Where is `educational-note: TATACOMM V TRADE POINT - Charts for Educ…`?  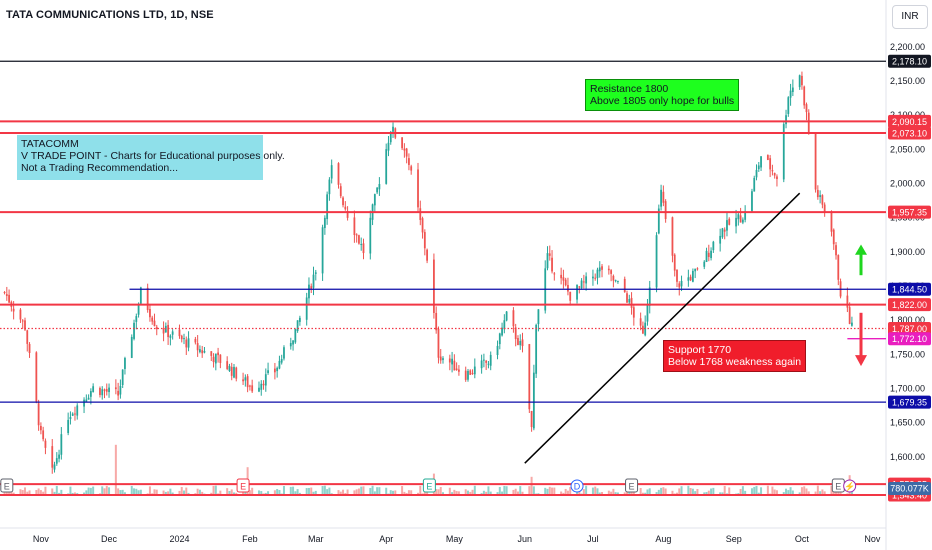 educational-note: TATACOMM V TRADE POINT - Charts for Educ… is located at coordinates (151, 157).